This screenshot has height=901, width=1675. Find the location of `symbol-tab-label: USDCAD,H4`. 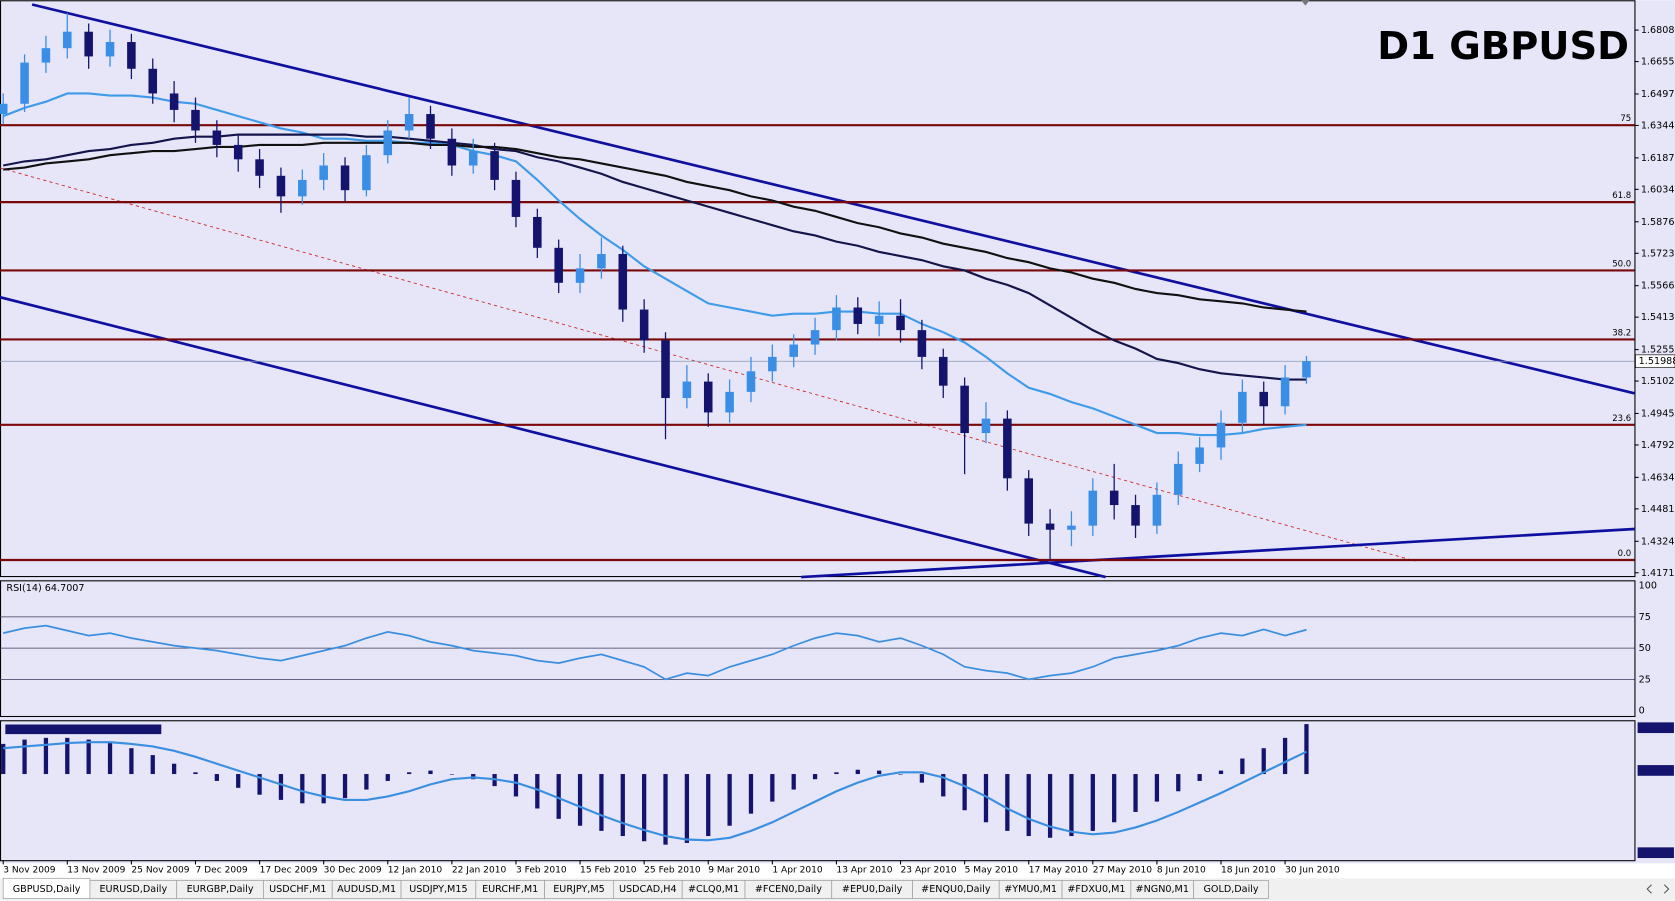

symbol-tab-label: USDCAD,H4 is located at coordinates (648, 889).